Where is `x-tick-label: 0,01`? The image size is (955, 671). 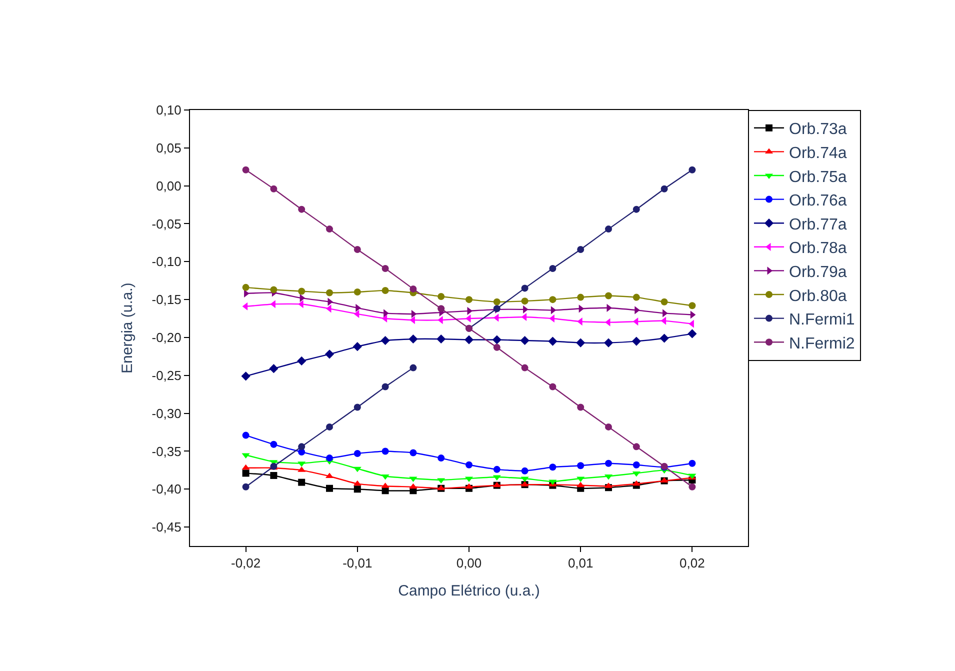
x-tick-label: 0,01 is located at coordinates (581, 563).